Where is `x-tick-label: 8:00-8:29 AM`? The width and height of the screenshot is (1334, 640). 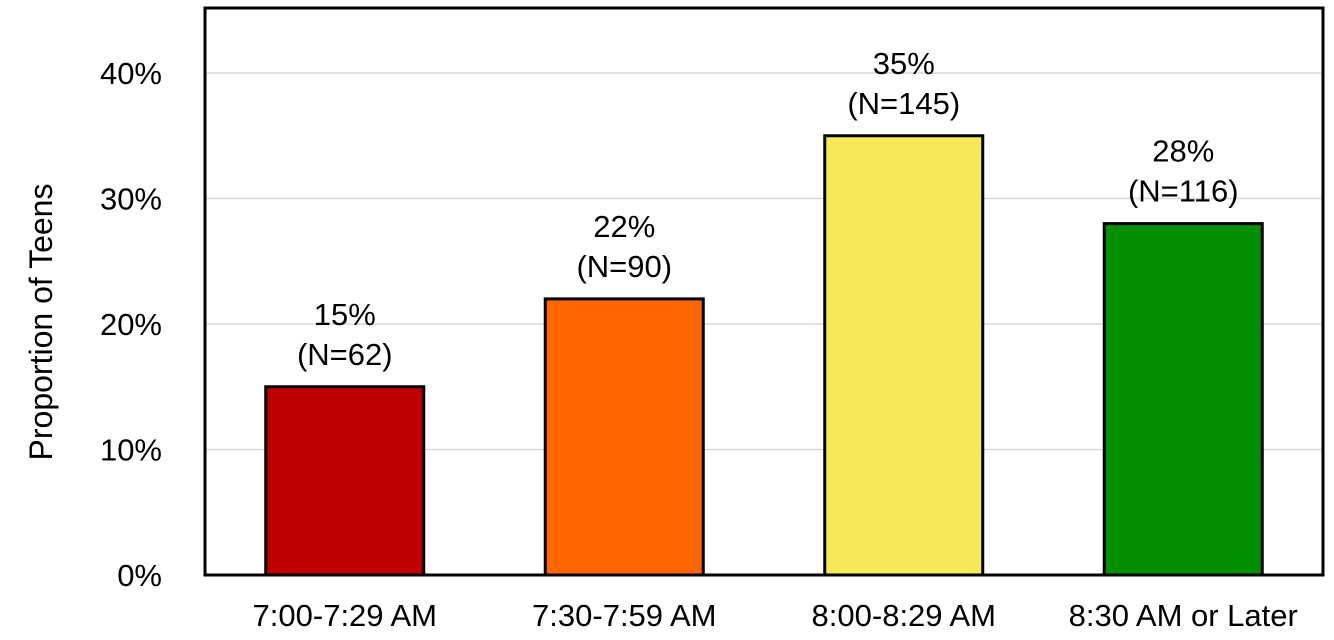
x-tick-label: 8:00-8:29 AM is located at coordinates (904, 615).